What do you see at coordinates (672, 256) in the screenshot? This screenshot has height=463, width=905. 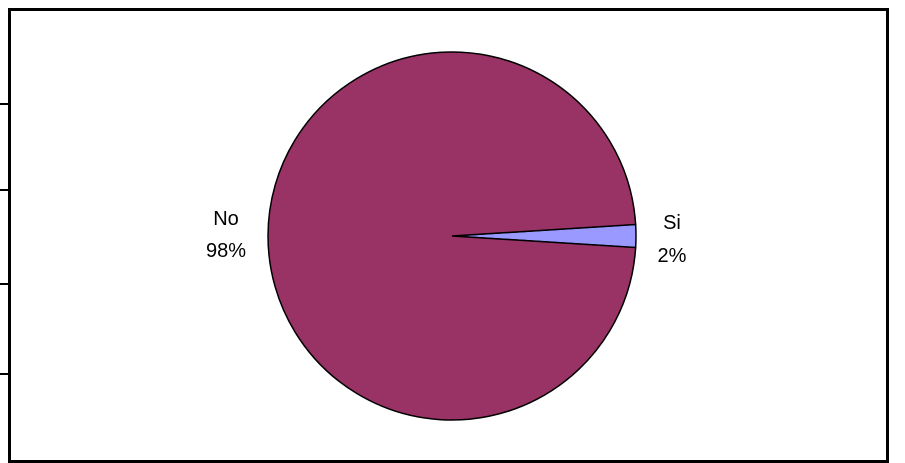 I see `slice-label-si-percent: 2%` at bounding box center [672, 256].